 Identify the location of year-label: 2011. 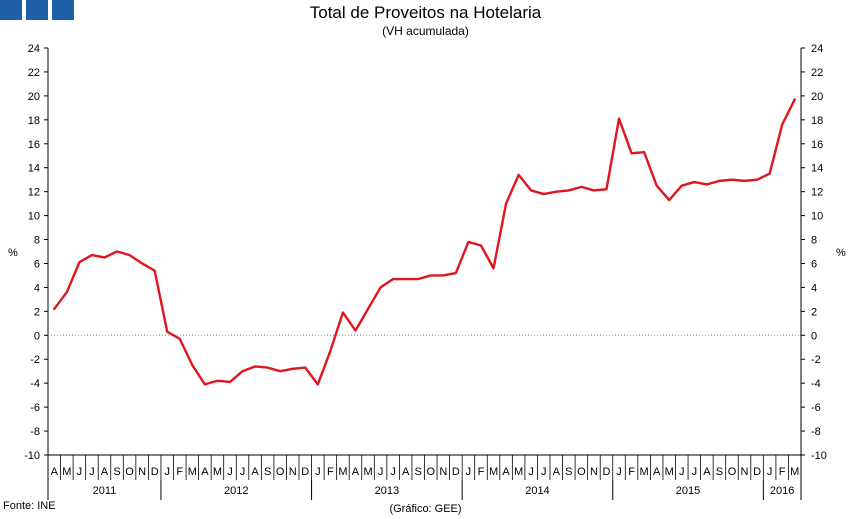
(105, 491).